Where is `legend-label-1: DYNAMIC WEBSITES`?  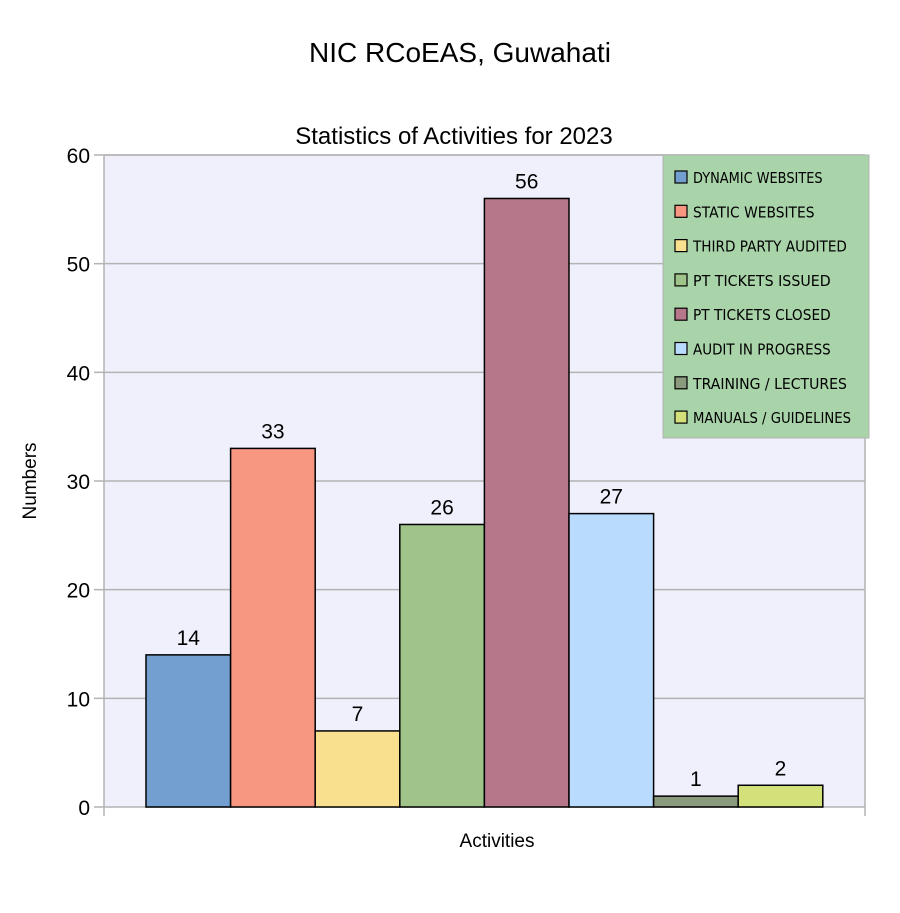
legend-label-1: DYNAMIC WEBSITES is located at coordinates (758, 178).